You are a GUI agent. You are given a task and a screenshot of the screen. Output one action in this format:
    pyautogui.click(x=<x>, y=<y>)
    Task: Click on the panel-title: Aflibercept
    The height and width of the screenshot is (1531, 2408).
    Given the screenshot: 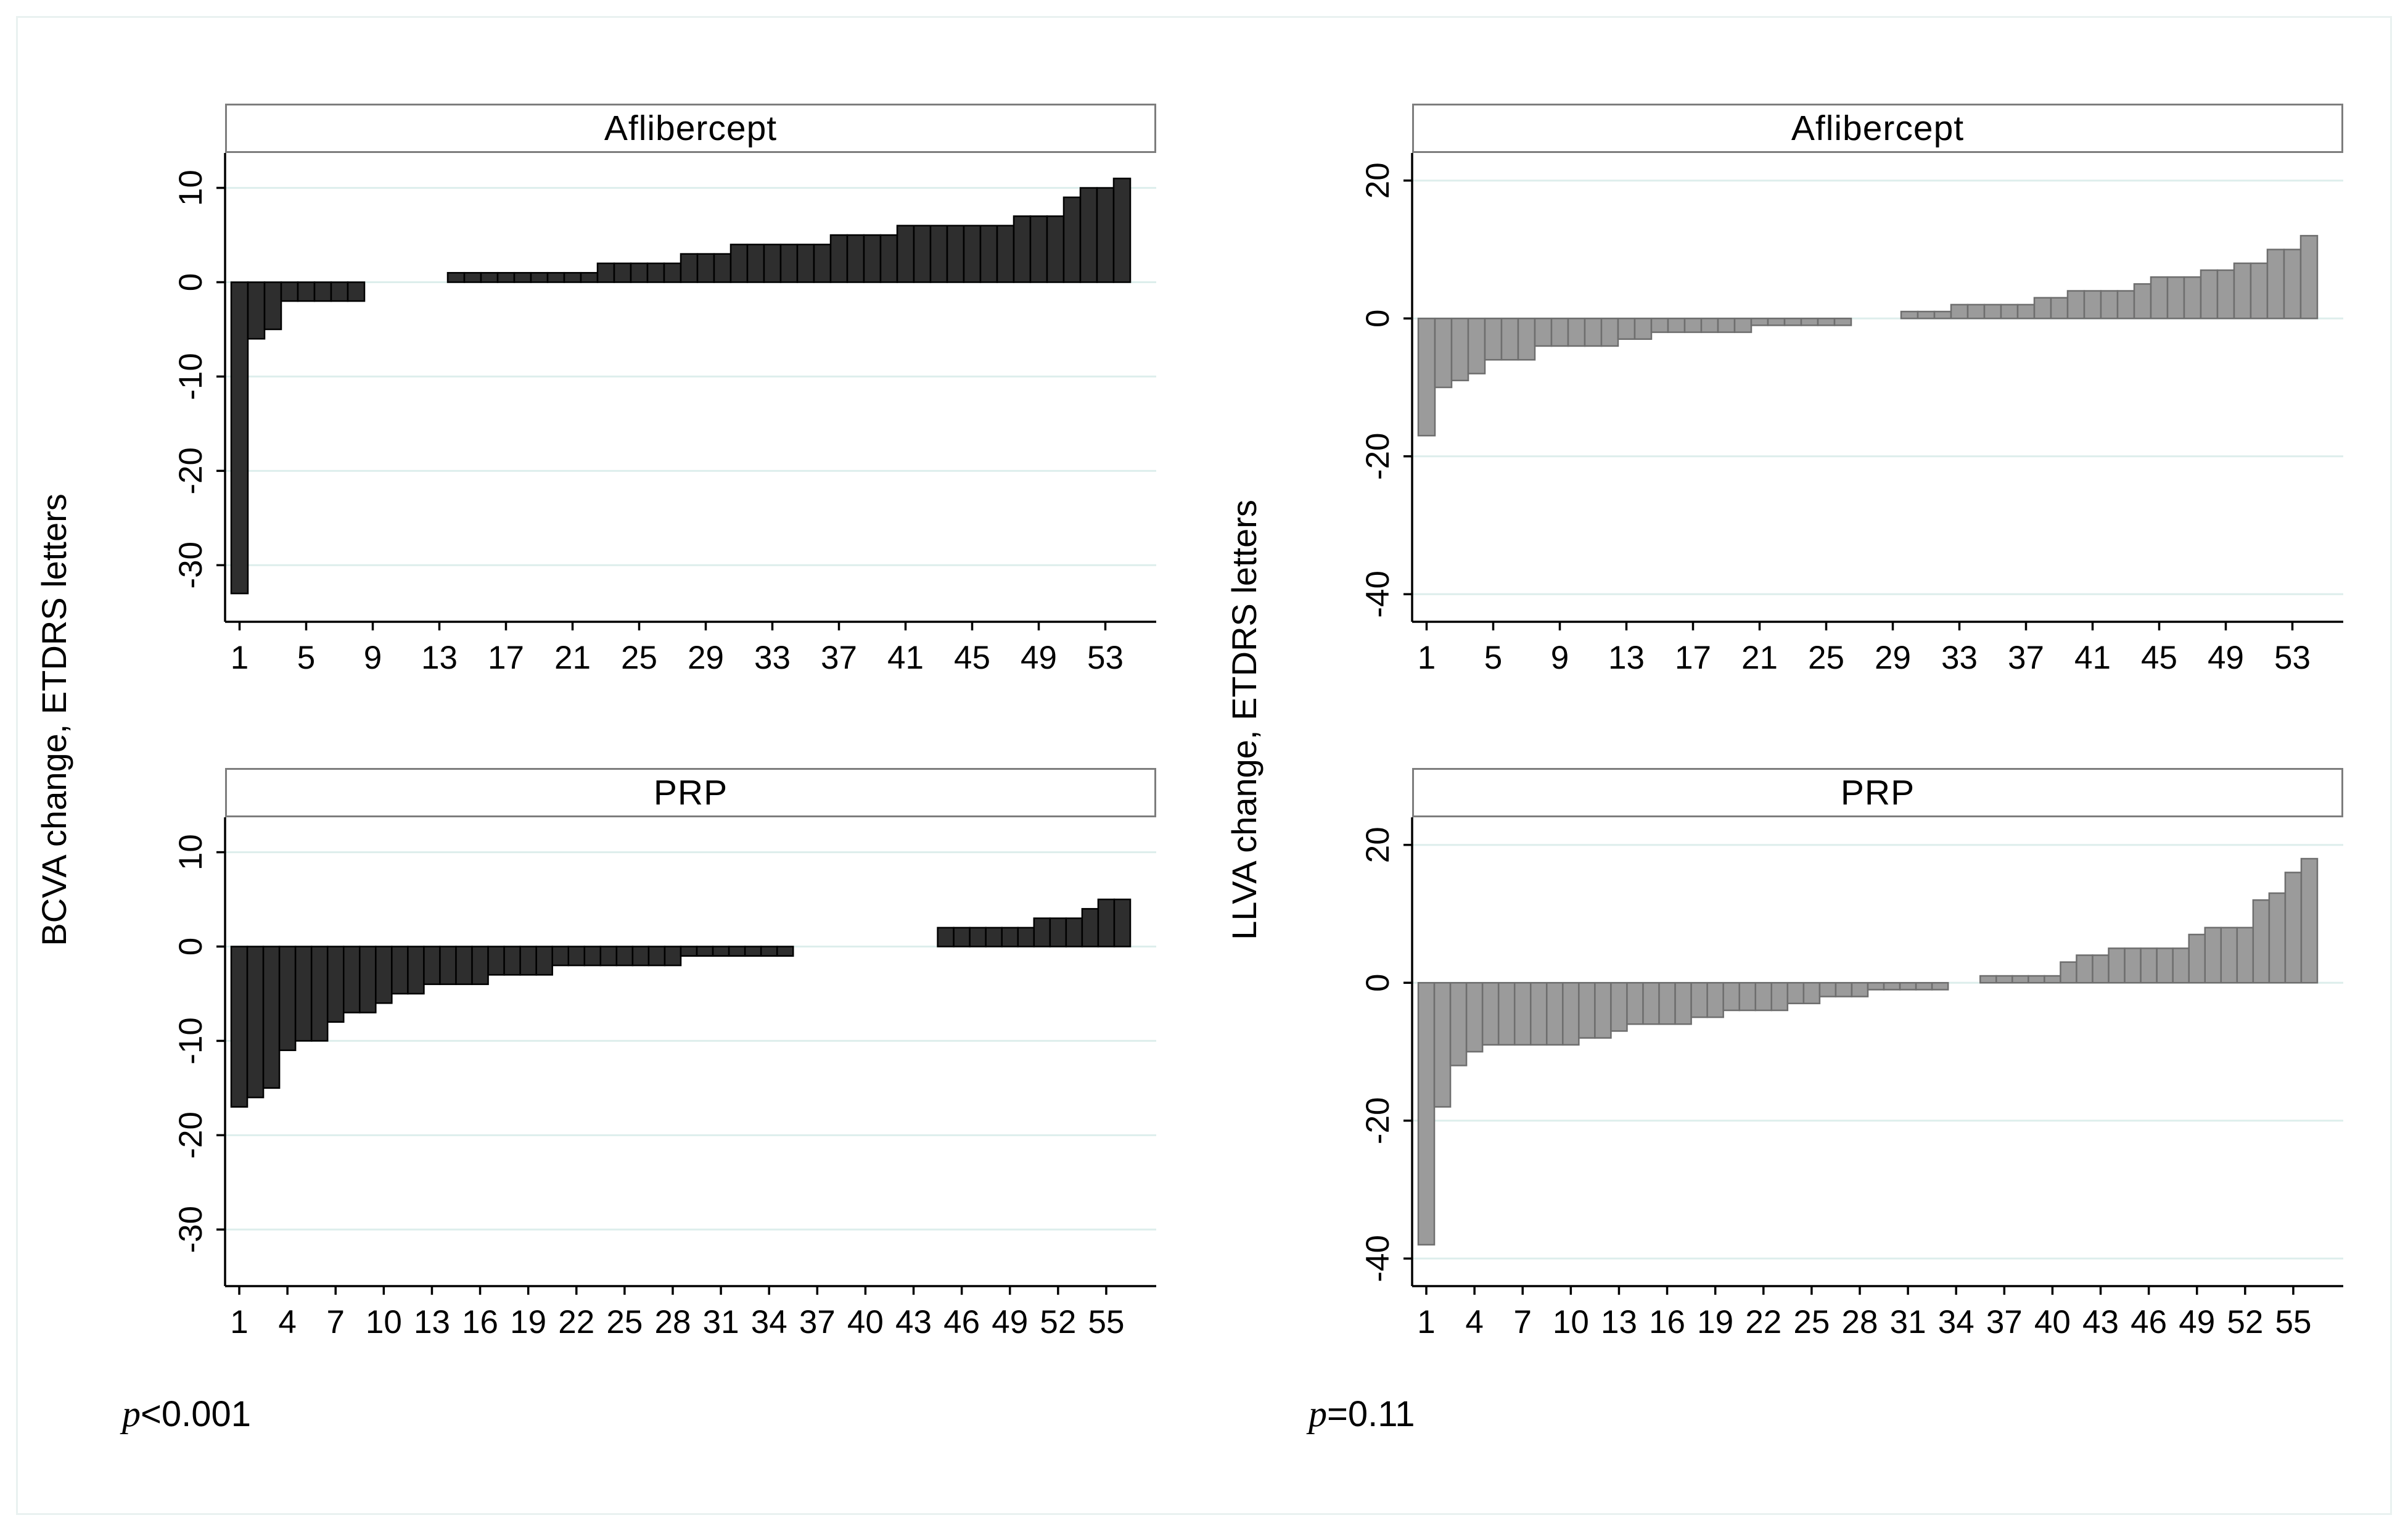 What is the action you would take?
    pyautogui.click(x=690, y=129)
    